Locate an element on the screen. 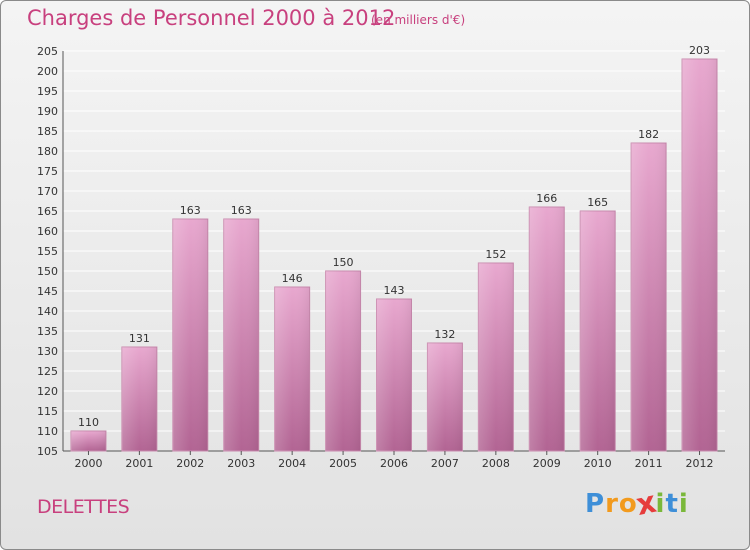 This screenshot has height=550, width=750. place-name: DELETTES is located at coordinates (83, 507).